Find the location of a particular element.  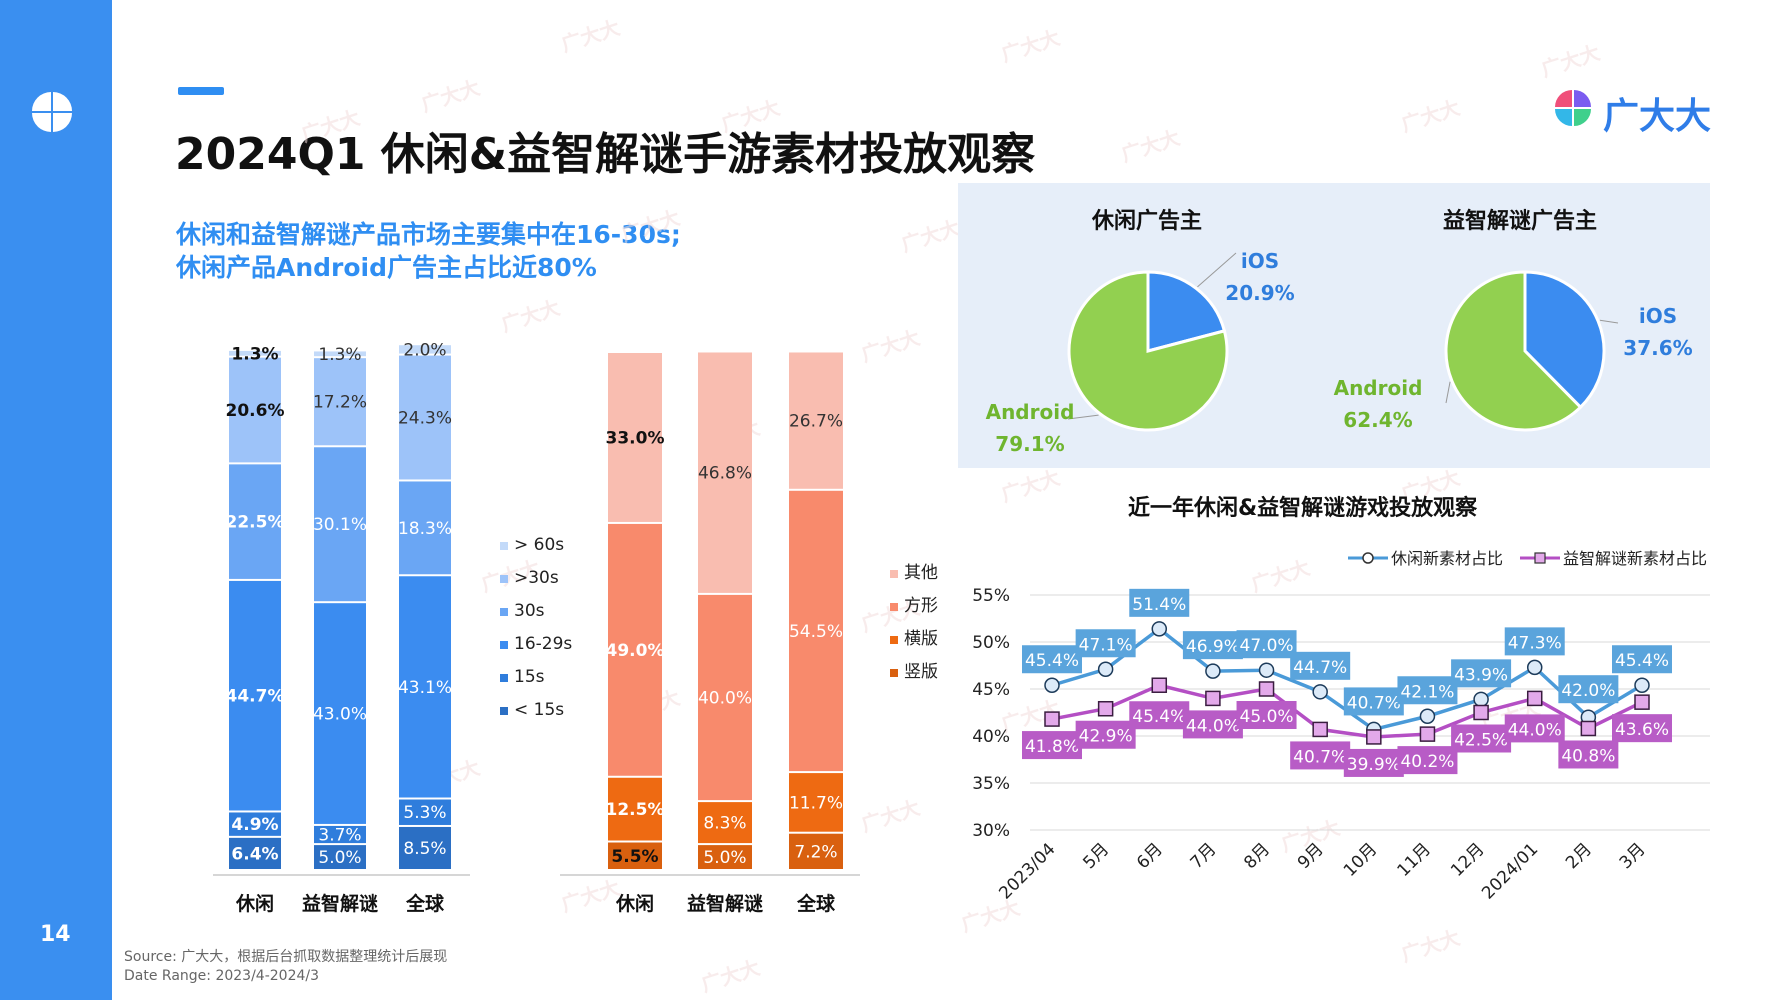

duration-value-label: 5.0% is located at coordinates (339, 858).